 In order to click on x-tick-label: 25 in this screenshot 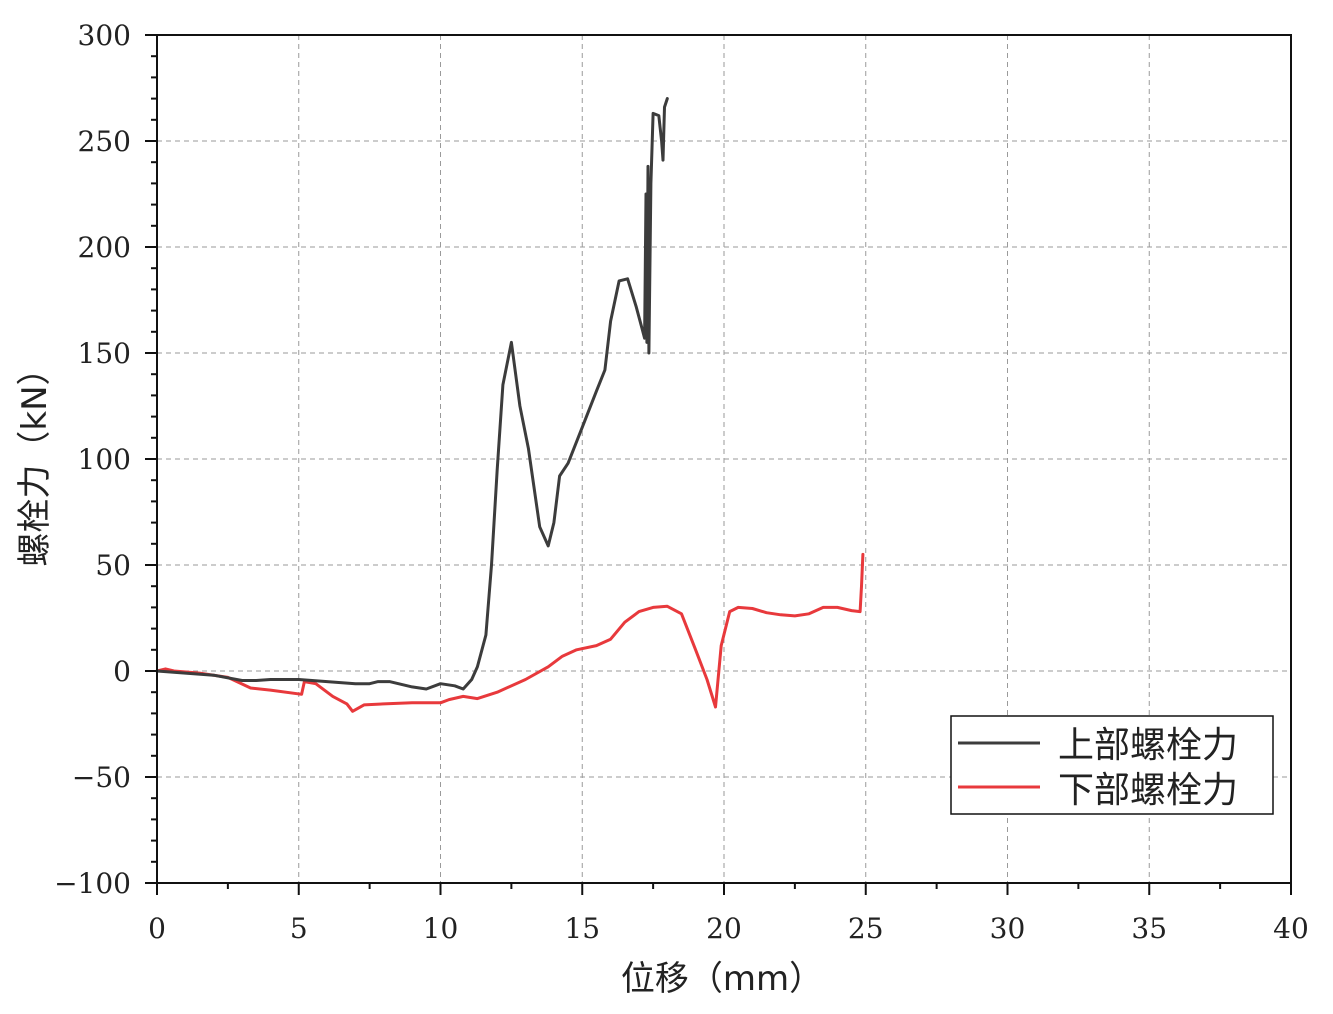, I will do `click(866, 928)`.